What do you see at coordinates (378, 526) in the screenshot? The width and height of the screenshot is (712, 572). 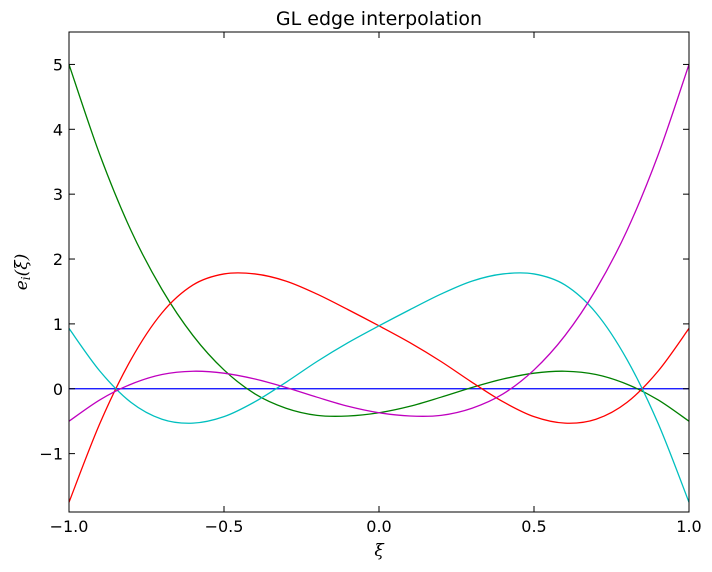 I see `x-tick-label: 0.0` at bounding box center [378, 526].